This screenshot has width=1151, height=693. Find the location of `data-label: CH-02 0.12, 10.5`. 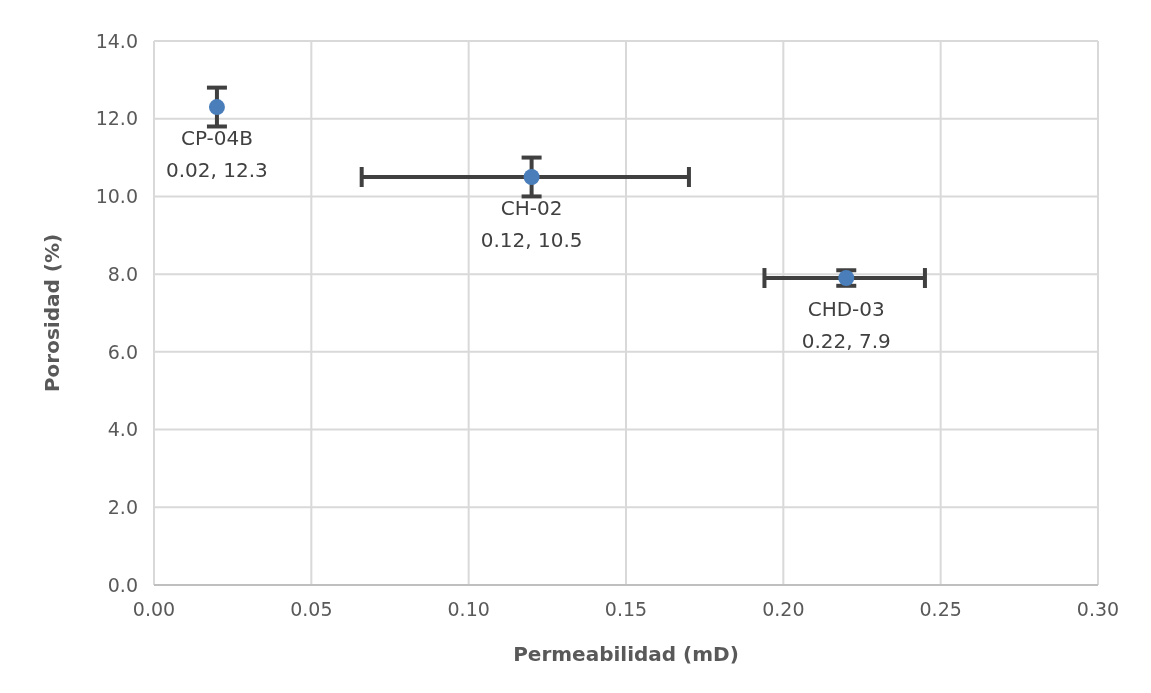

data-label: CH-02 0.12, 10.5 is located at coordinates (531, 224).